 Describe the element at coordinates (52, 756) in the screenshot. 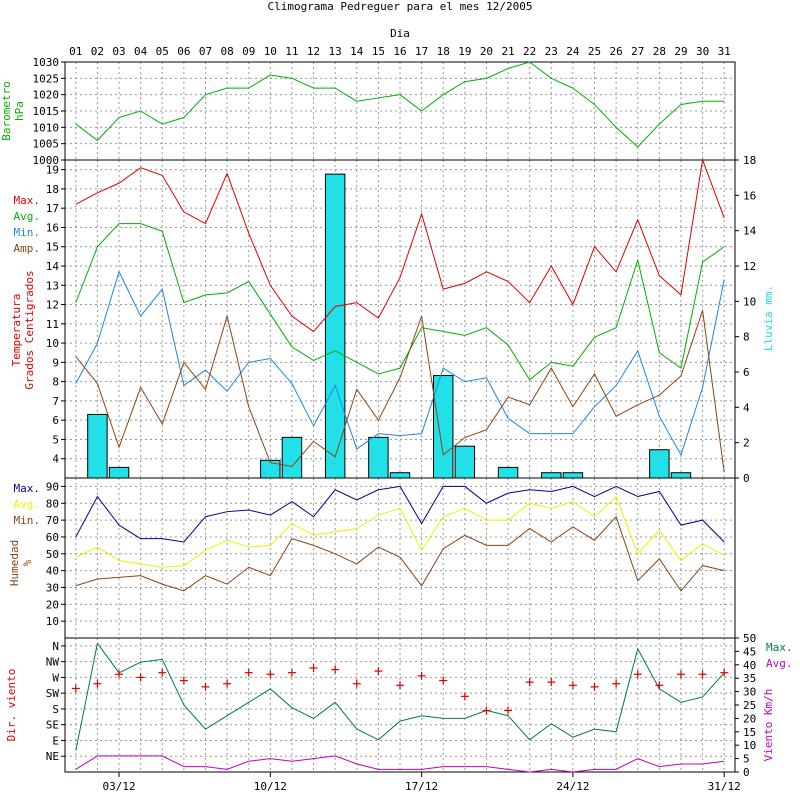

I see `wind-dir-label: NE` at that location.